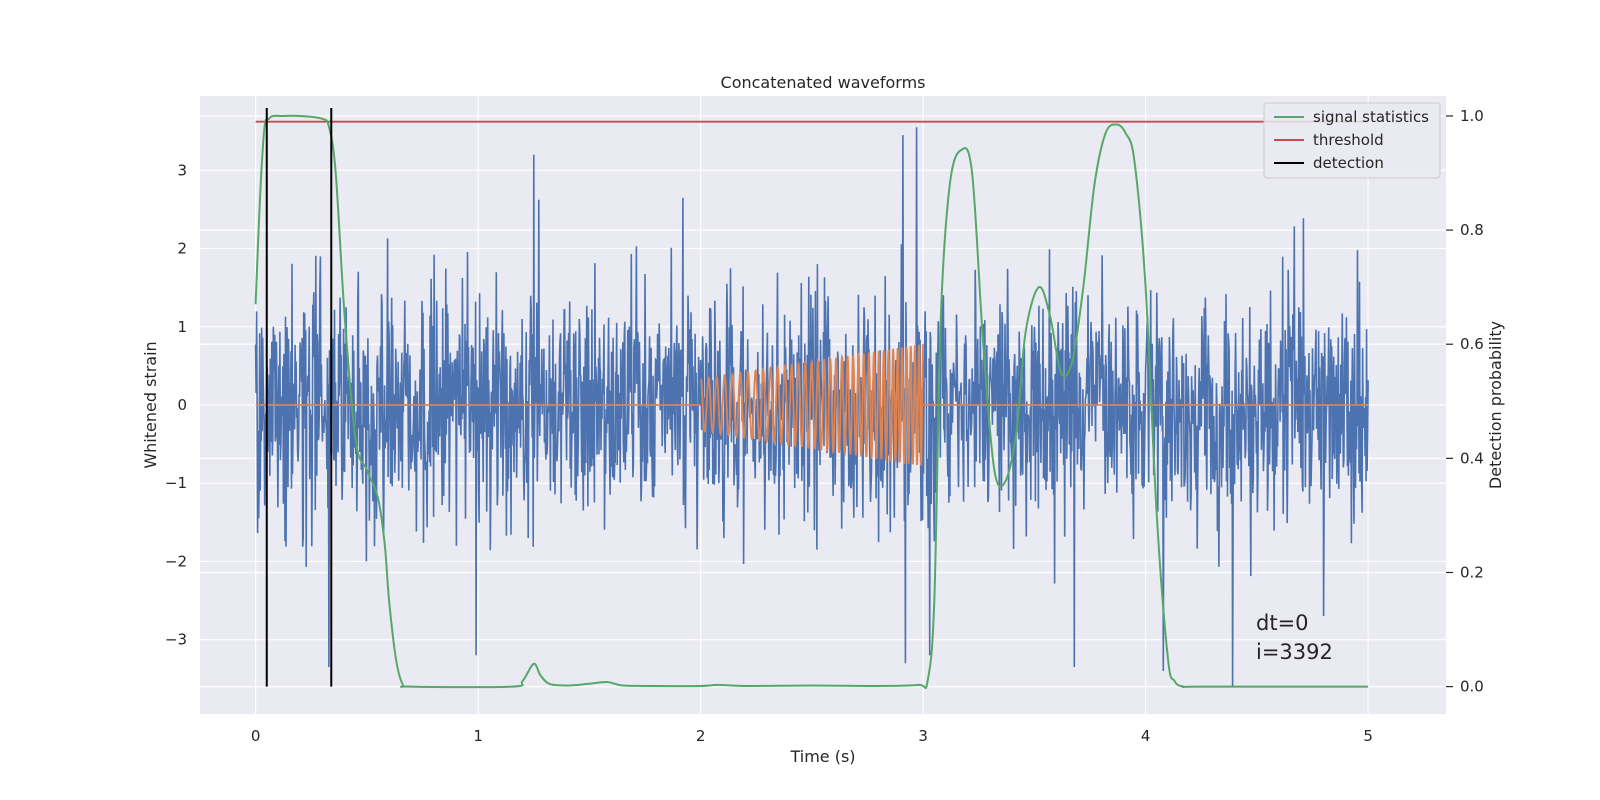 The image size is (1600, 800). What do you see at coordinates (182, 170) in the screenshot?
I see `y-tick-label: 3` at bounding box center [182, 170].